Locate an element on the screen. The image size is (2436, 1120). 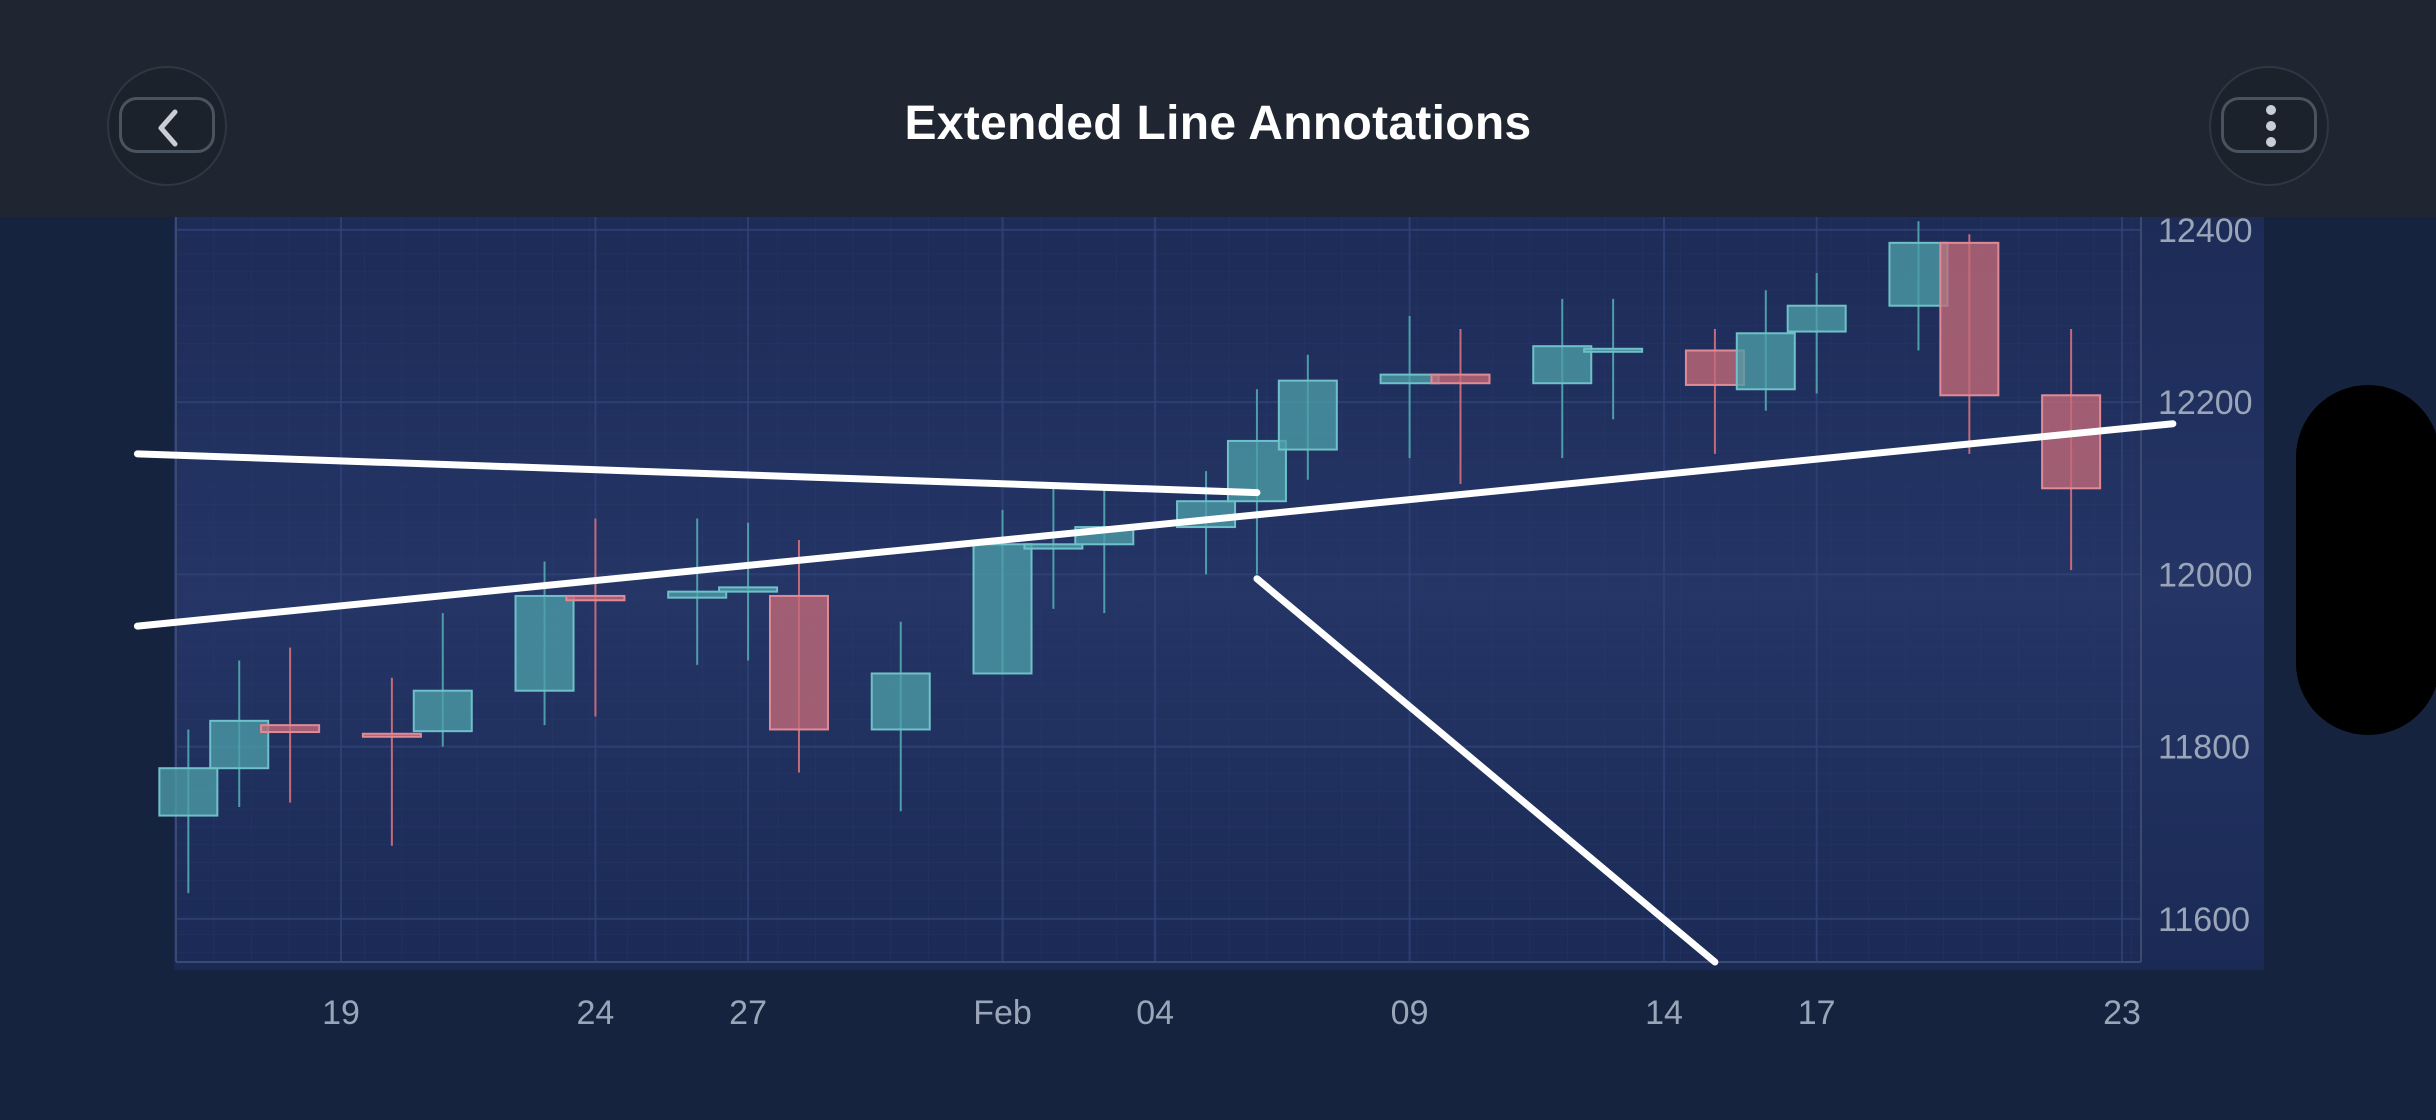
back-button-frame is located at coordinates (167, 125).